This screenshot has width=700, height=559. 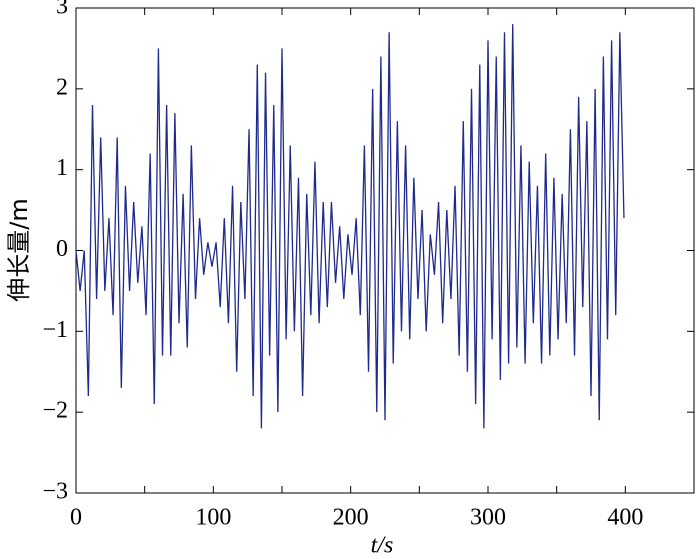 What do you see at coordinates (62, 168) in the screenshot?
I see `y-tick-label: 1` at bounding box center [62, 168].